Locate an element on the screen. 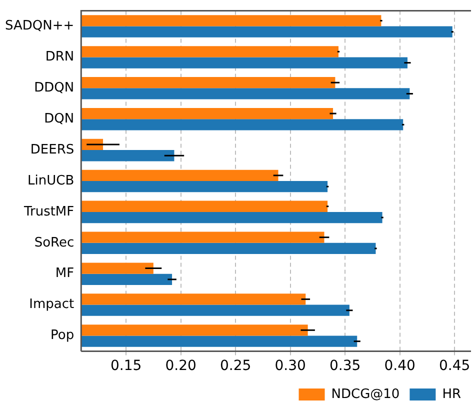  legend-label: HR is located at coordinates (452, 394).